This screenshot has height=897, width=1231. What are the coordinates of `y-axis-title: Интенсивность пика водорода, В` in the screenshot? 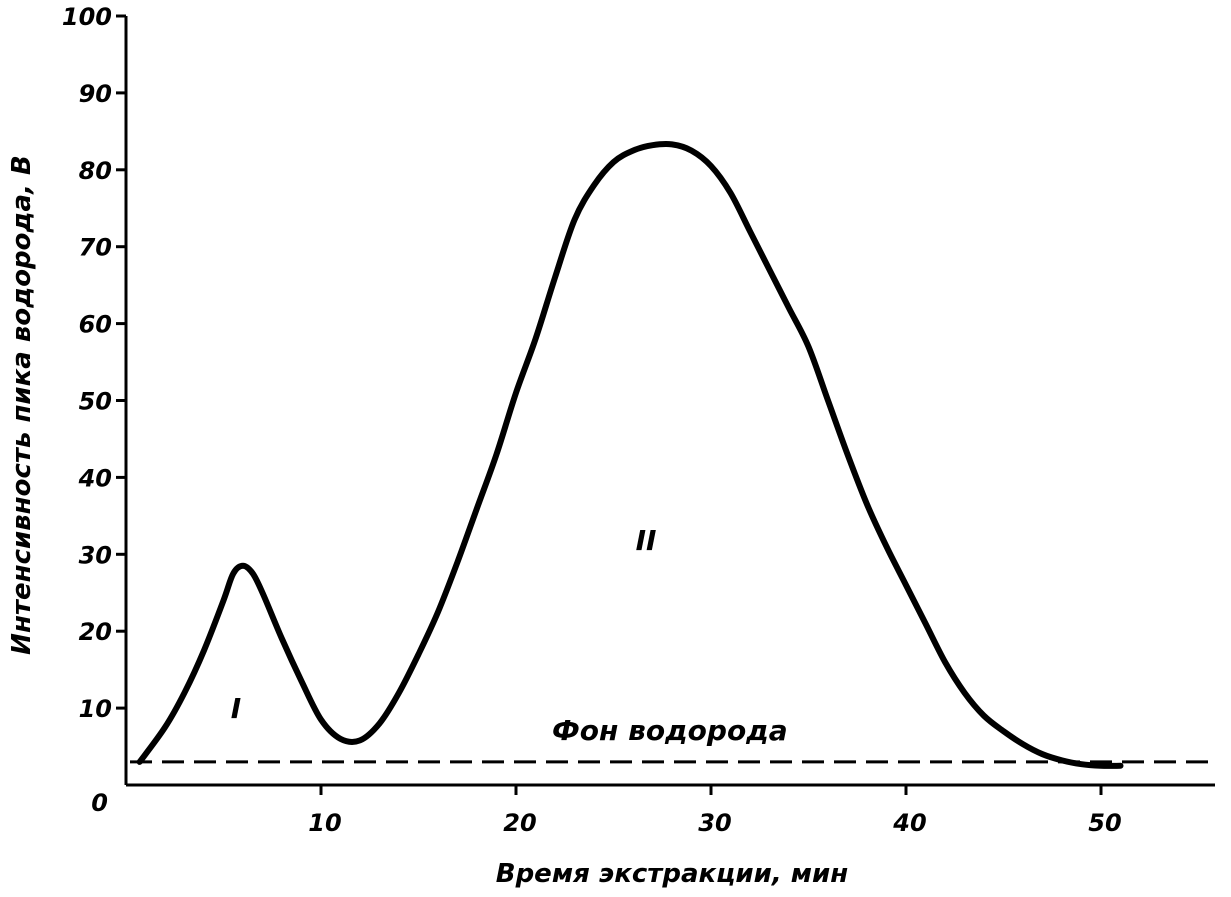 It's located at (22, 405).